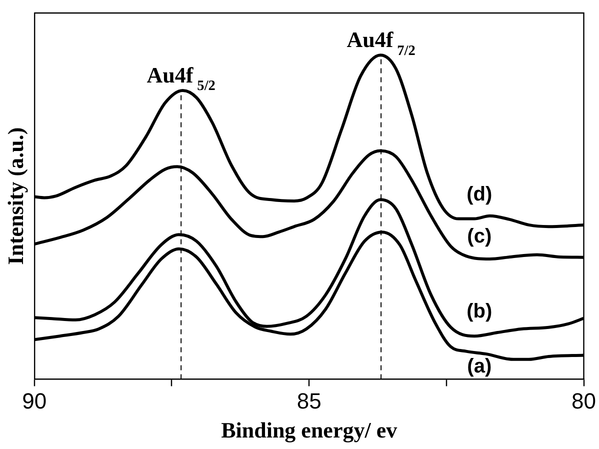 Image resolution: width=599 pixels, height=449 pixels. What do you see at coordinates (479, 367) in the screenshot?
I see `series-label: (a)` at bounding box center [479, 367].